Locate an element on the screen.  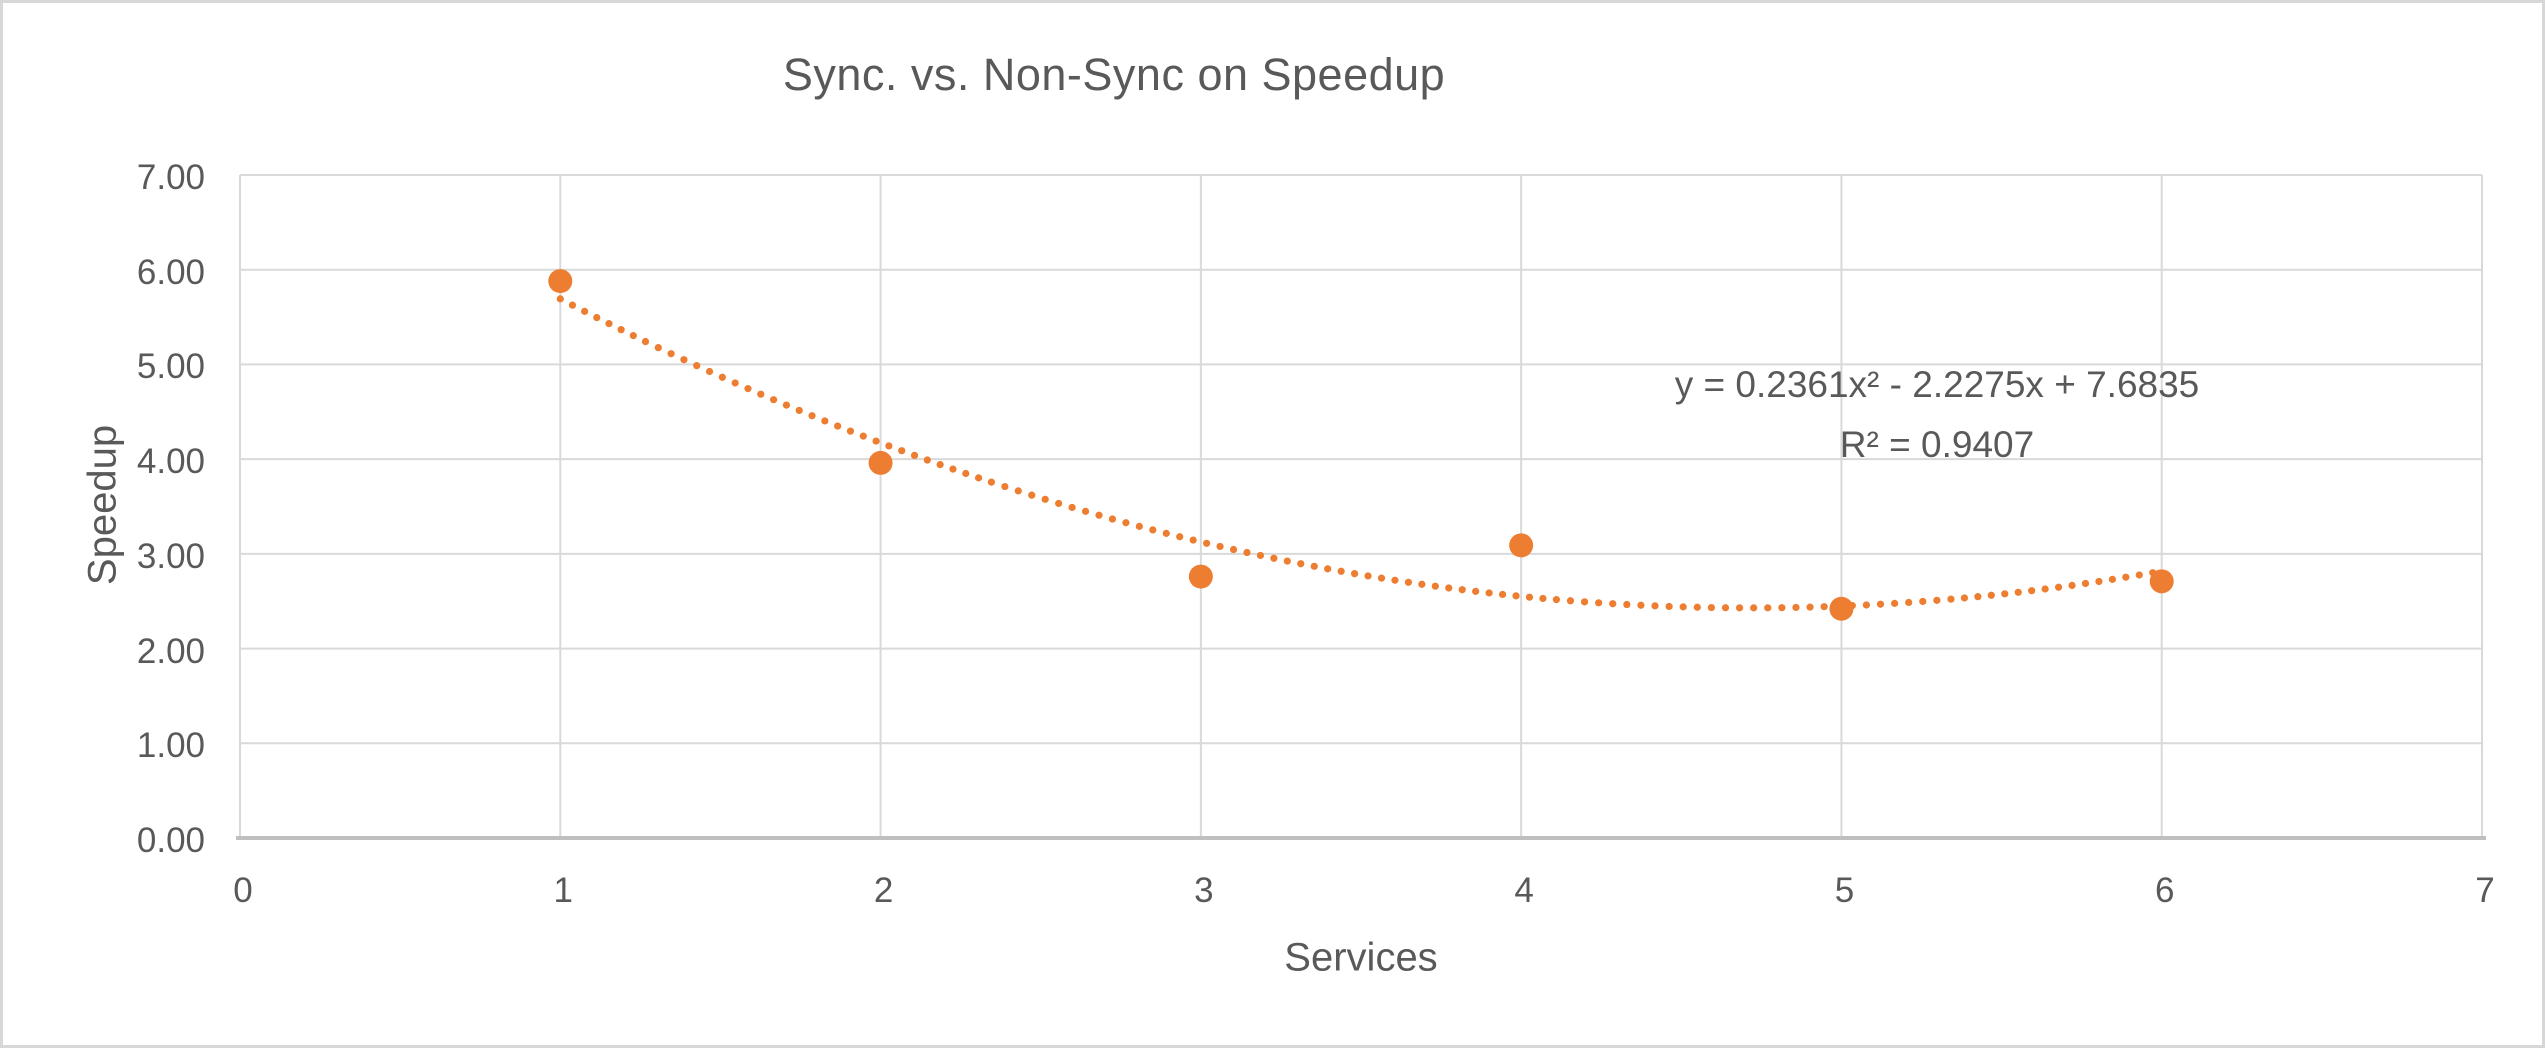
y-tick-label: 6.00 is located at coordinates (170, 272).